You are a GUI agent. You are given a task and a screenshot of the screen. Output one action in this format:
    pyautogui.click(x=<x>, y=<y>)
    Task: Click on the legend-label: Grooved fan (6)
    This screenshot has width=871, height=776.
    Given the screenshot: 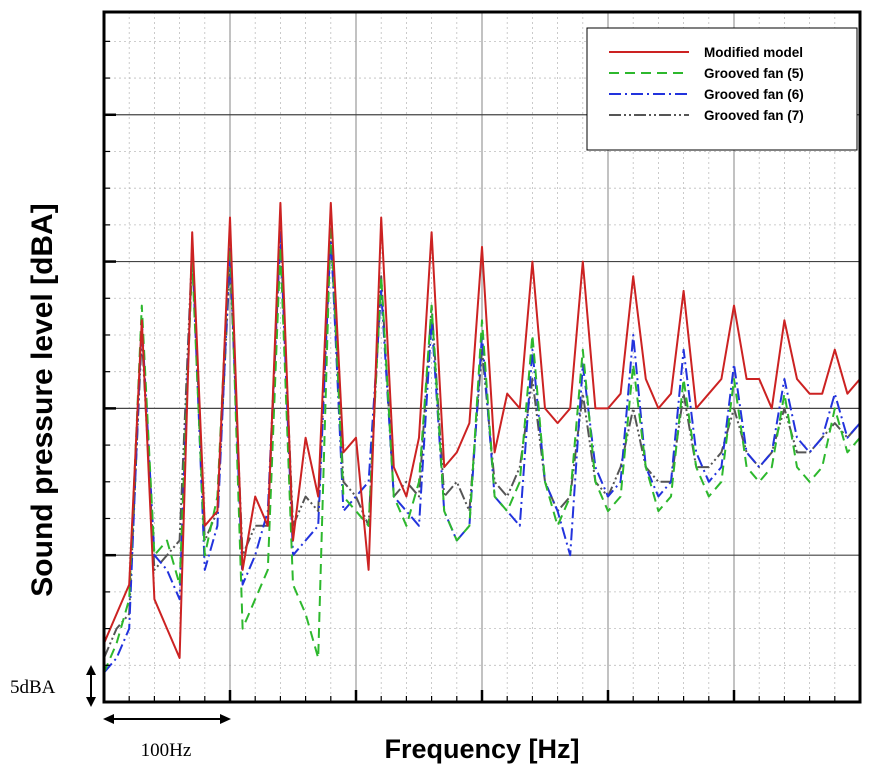 What is the action you would take?
    pyautogui.click(x=754, y=94)
    